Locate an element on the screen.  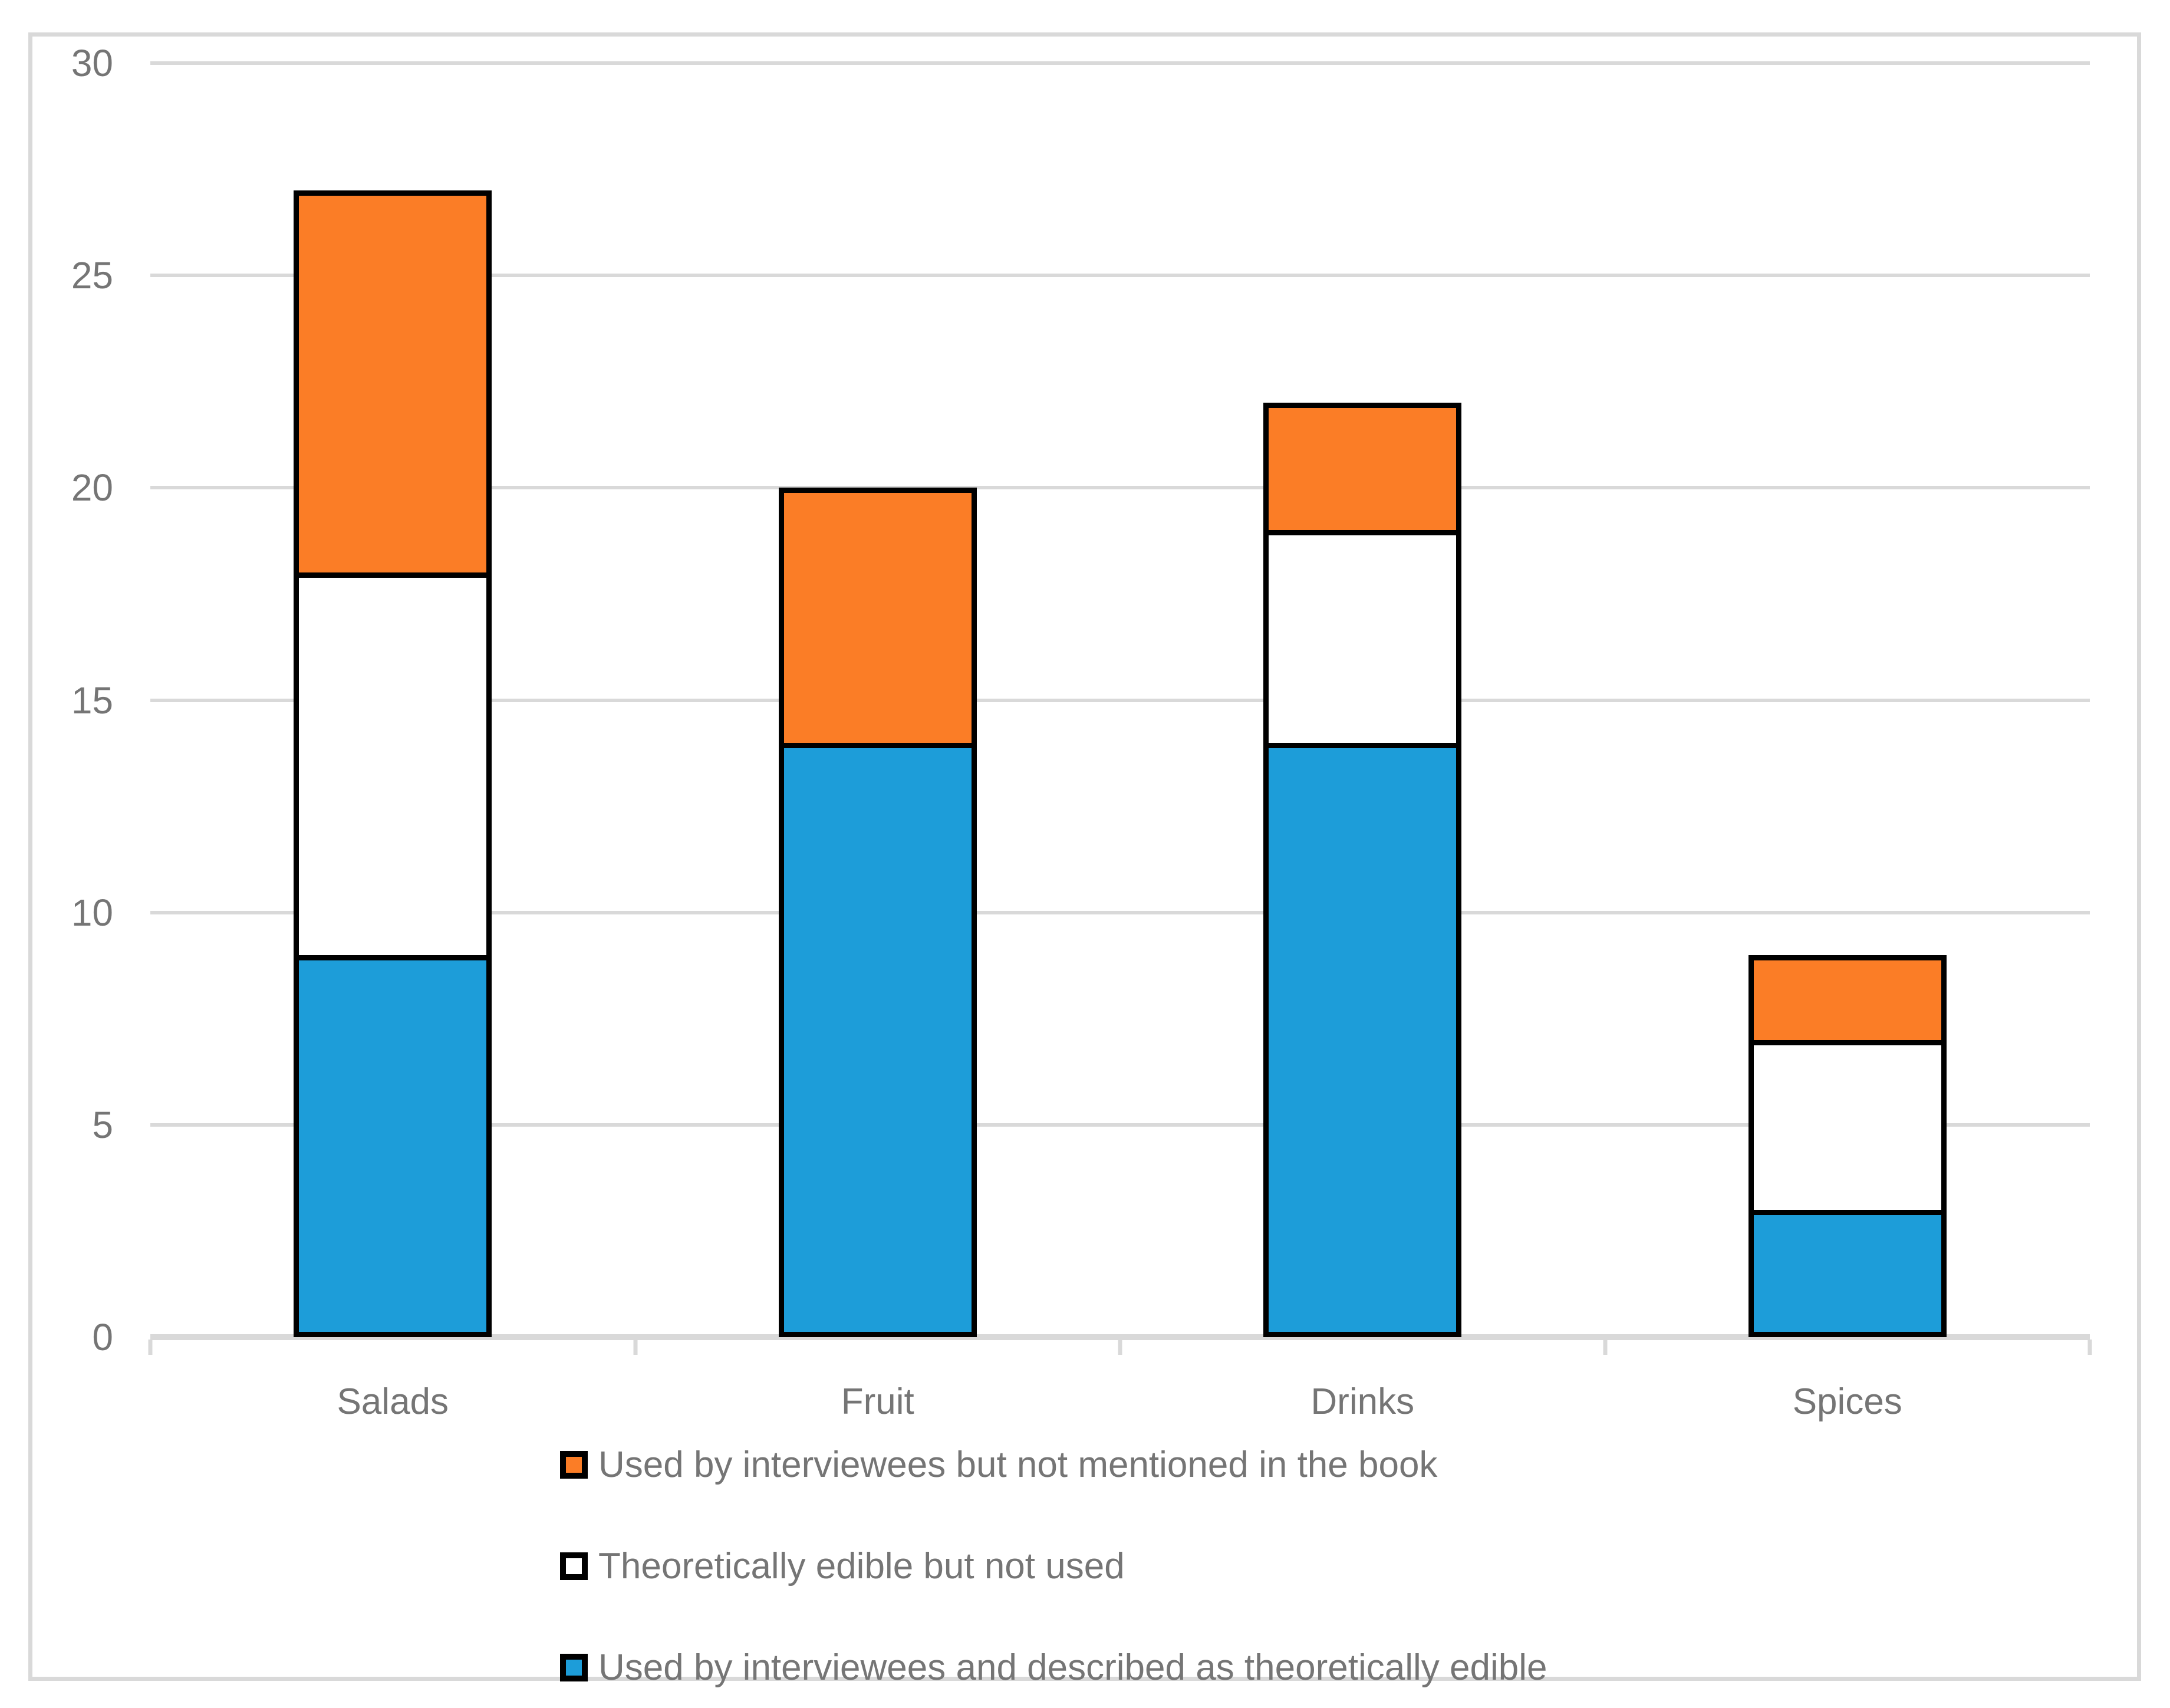
legend-swatch-orange-icon is located at coordinates (574, 1465).